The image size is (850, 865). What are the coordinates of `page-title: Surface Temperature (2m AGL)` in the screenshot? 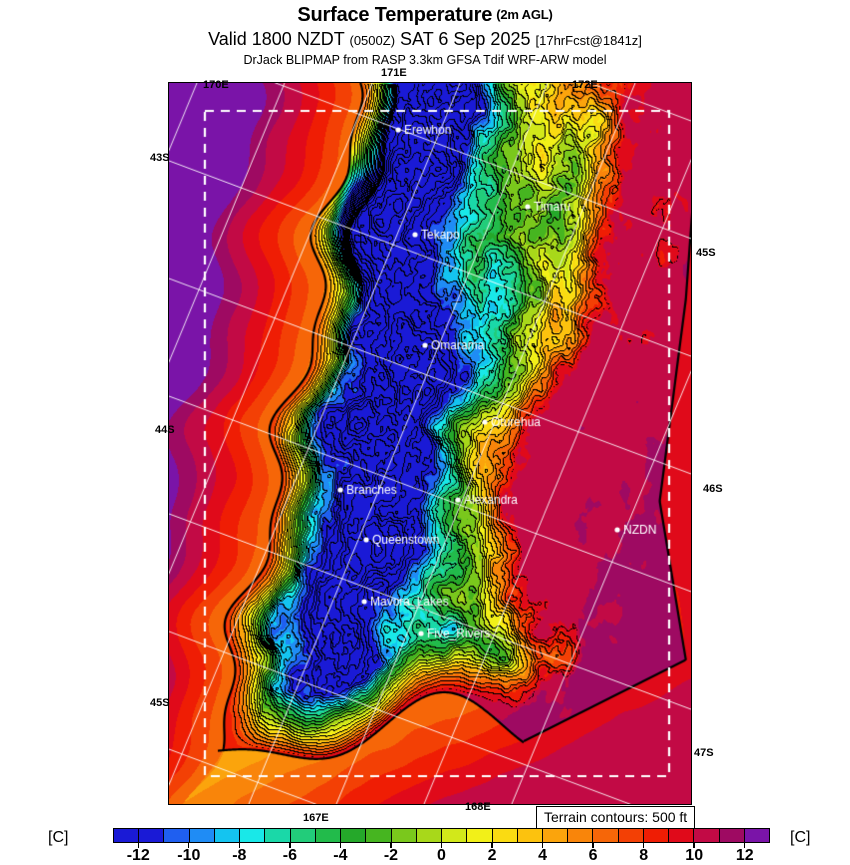 It's located at (425, 15).